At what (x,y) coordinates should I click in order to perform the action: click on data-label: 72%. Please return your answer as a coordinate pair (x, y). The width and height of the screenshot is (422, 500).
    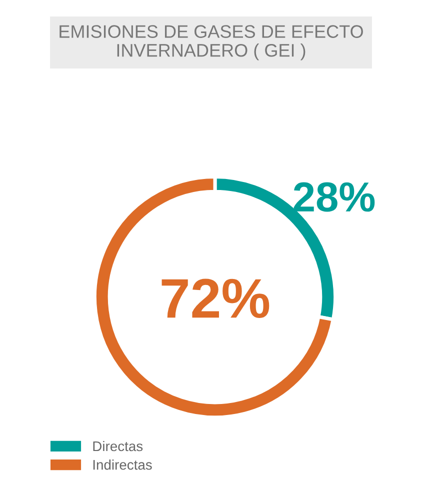
    Looking at the image, I should click on (216, 298).